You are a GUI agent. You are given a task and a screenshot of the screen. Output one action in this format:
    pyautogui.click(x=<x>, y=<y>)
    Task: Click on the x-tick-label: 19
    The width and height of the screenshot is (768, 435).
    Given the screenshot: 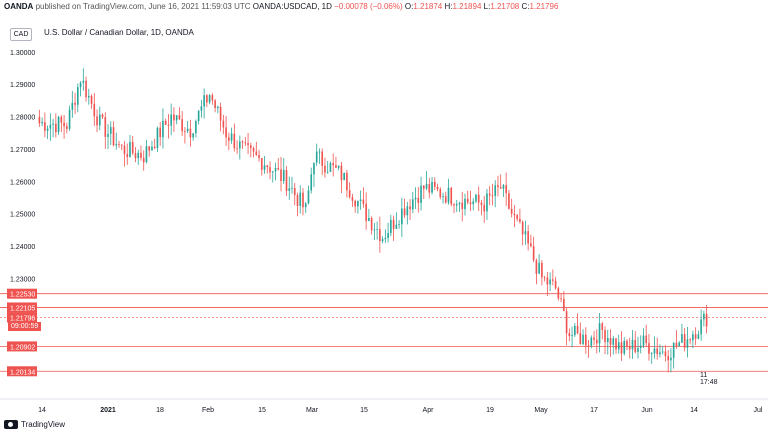 What is the action you would take?
    pyautogui.click(x=490, y=410)
    